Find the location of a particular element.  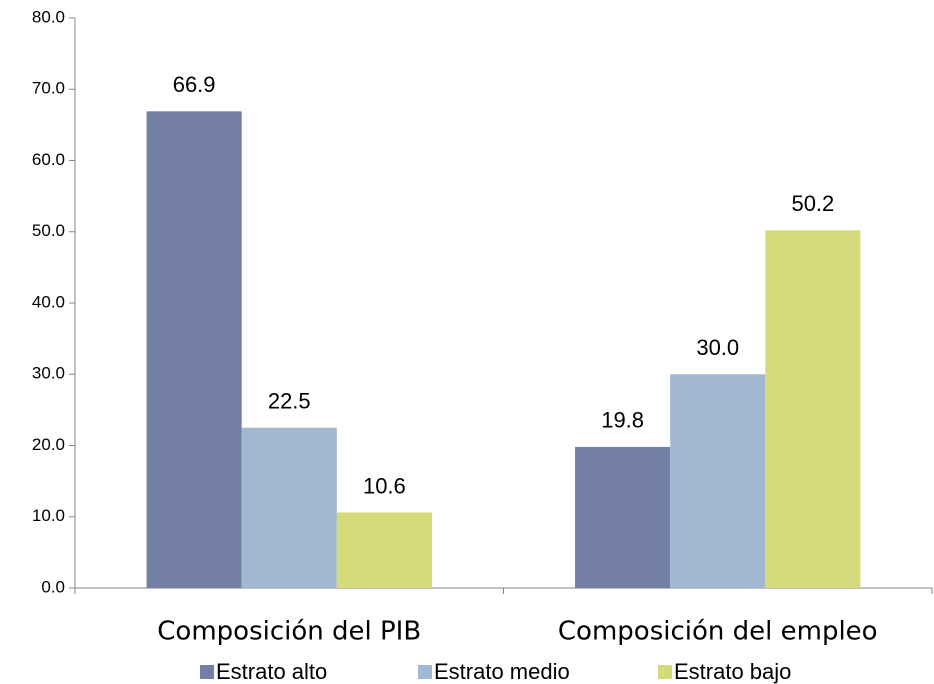

y-tick-label: 30.0 is located at coordinates (48, 373).